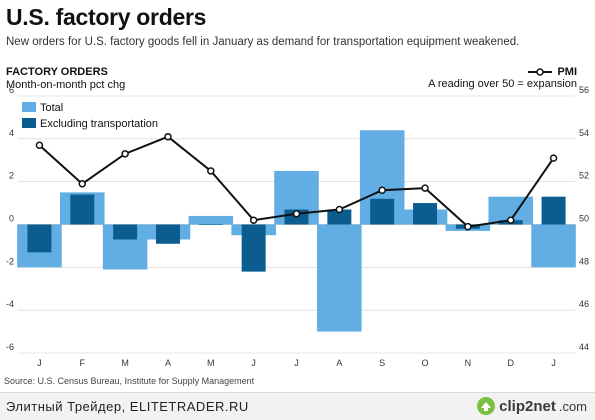  I want to click on legend-label: Excluding transportation, so click(99, 124).